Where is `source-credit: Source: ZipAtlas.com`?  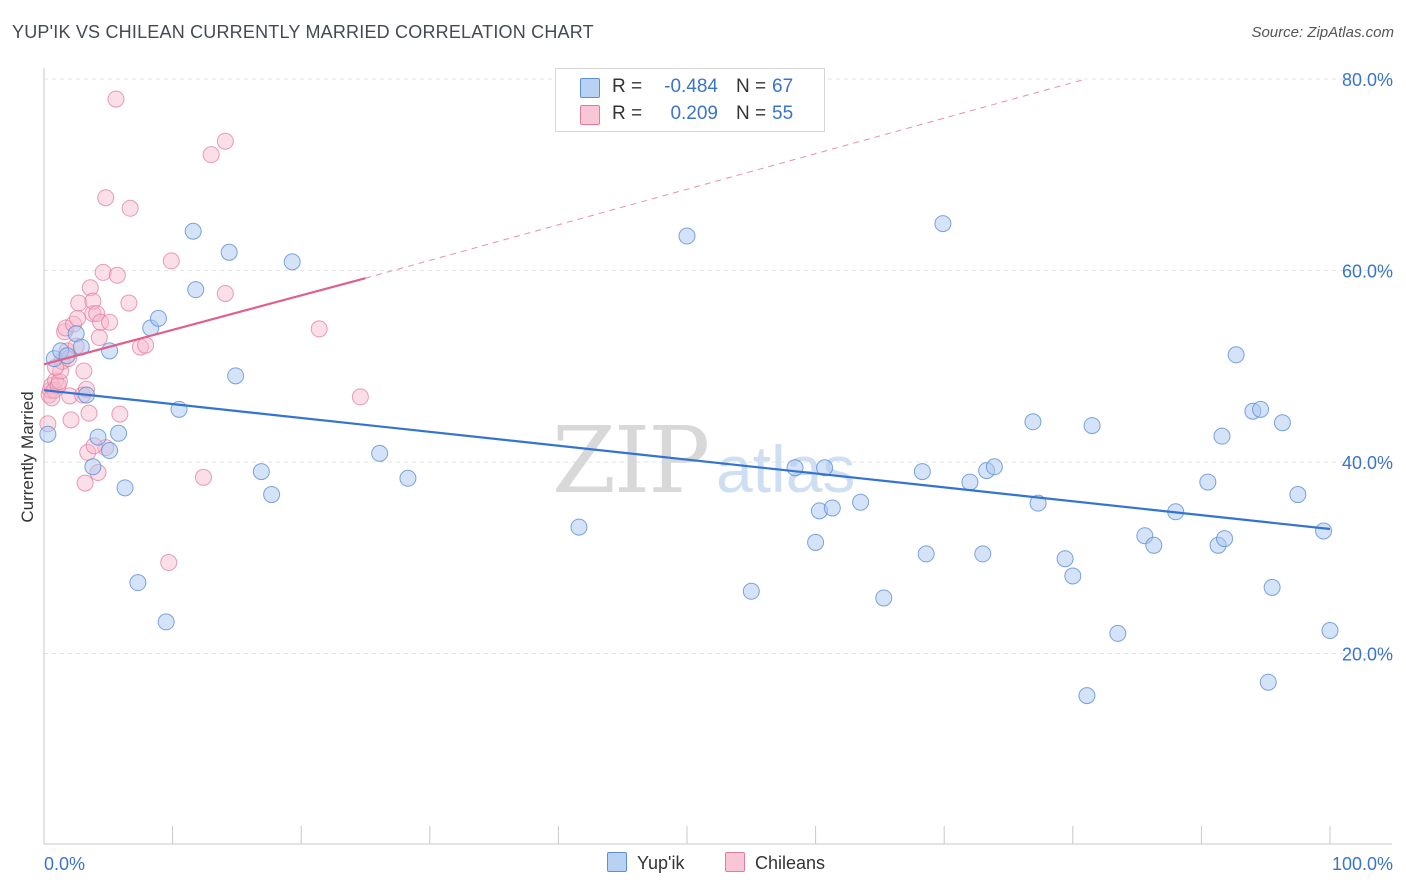
source-credit: Source: ZipAtlas.com is located at coordinates (1322, 32).